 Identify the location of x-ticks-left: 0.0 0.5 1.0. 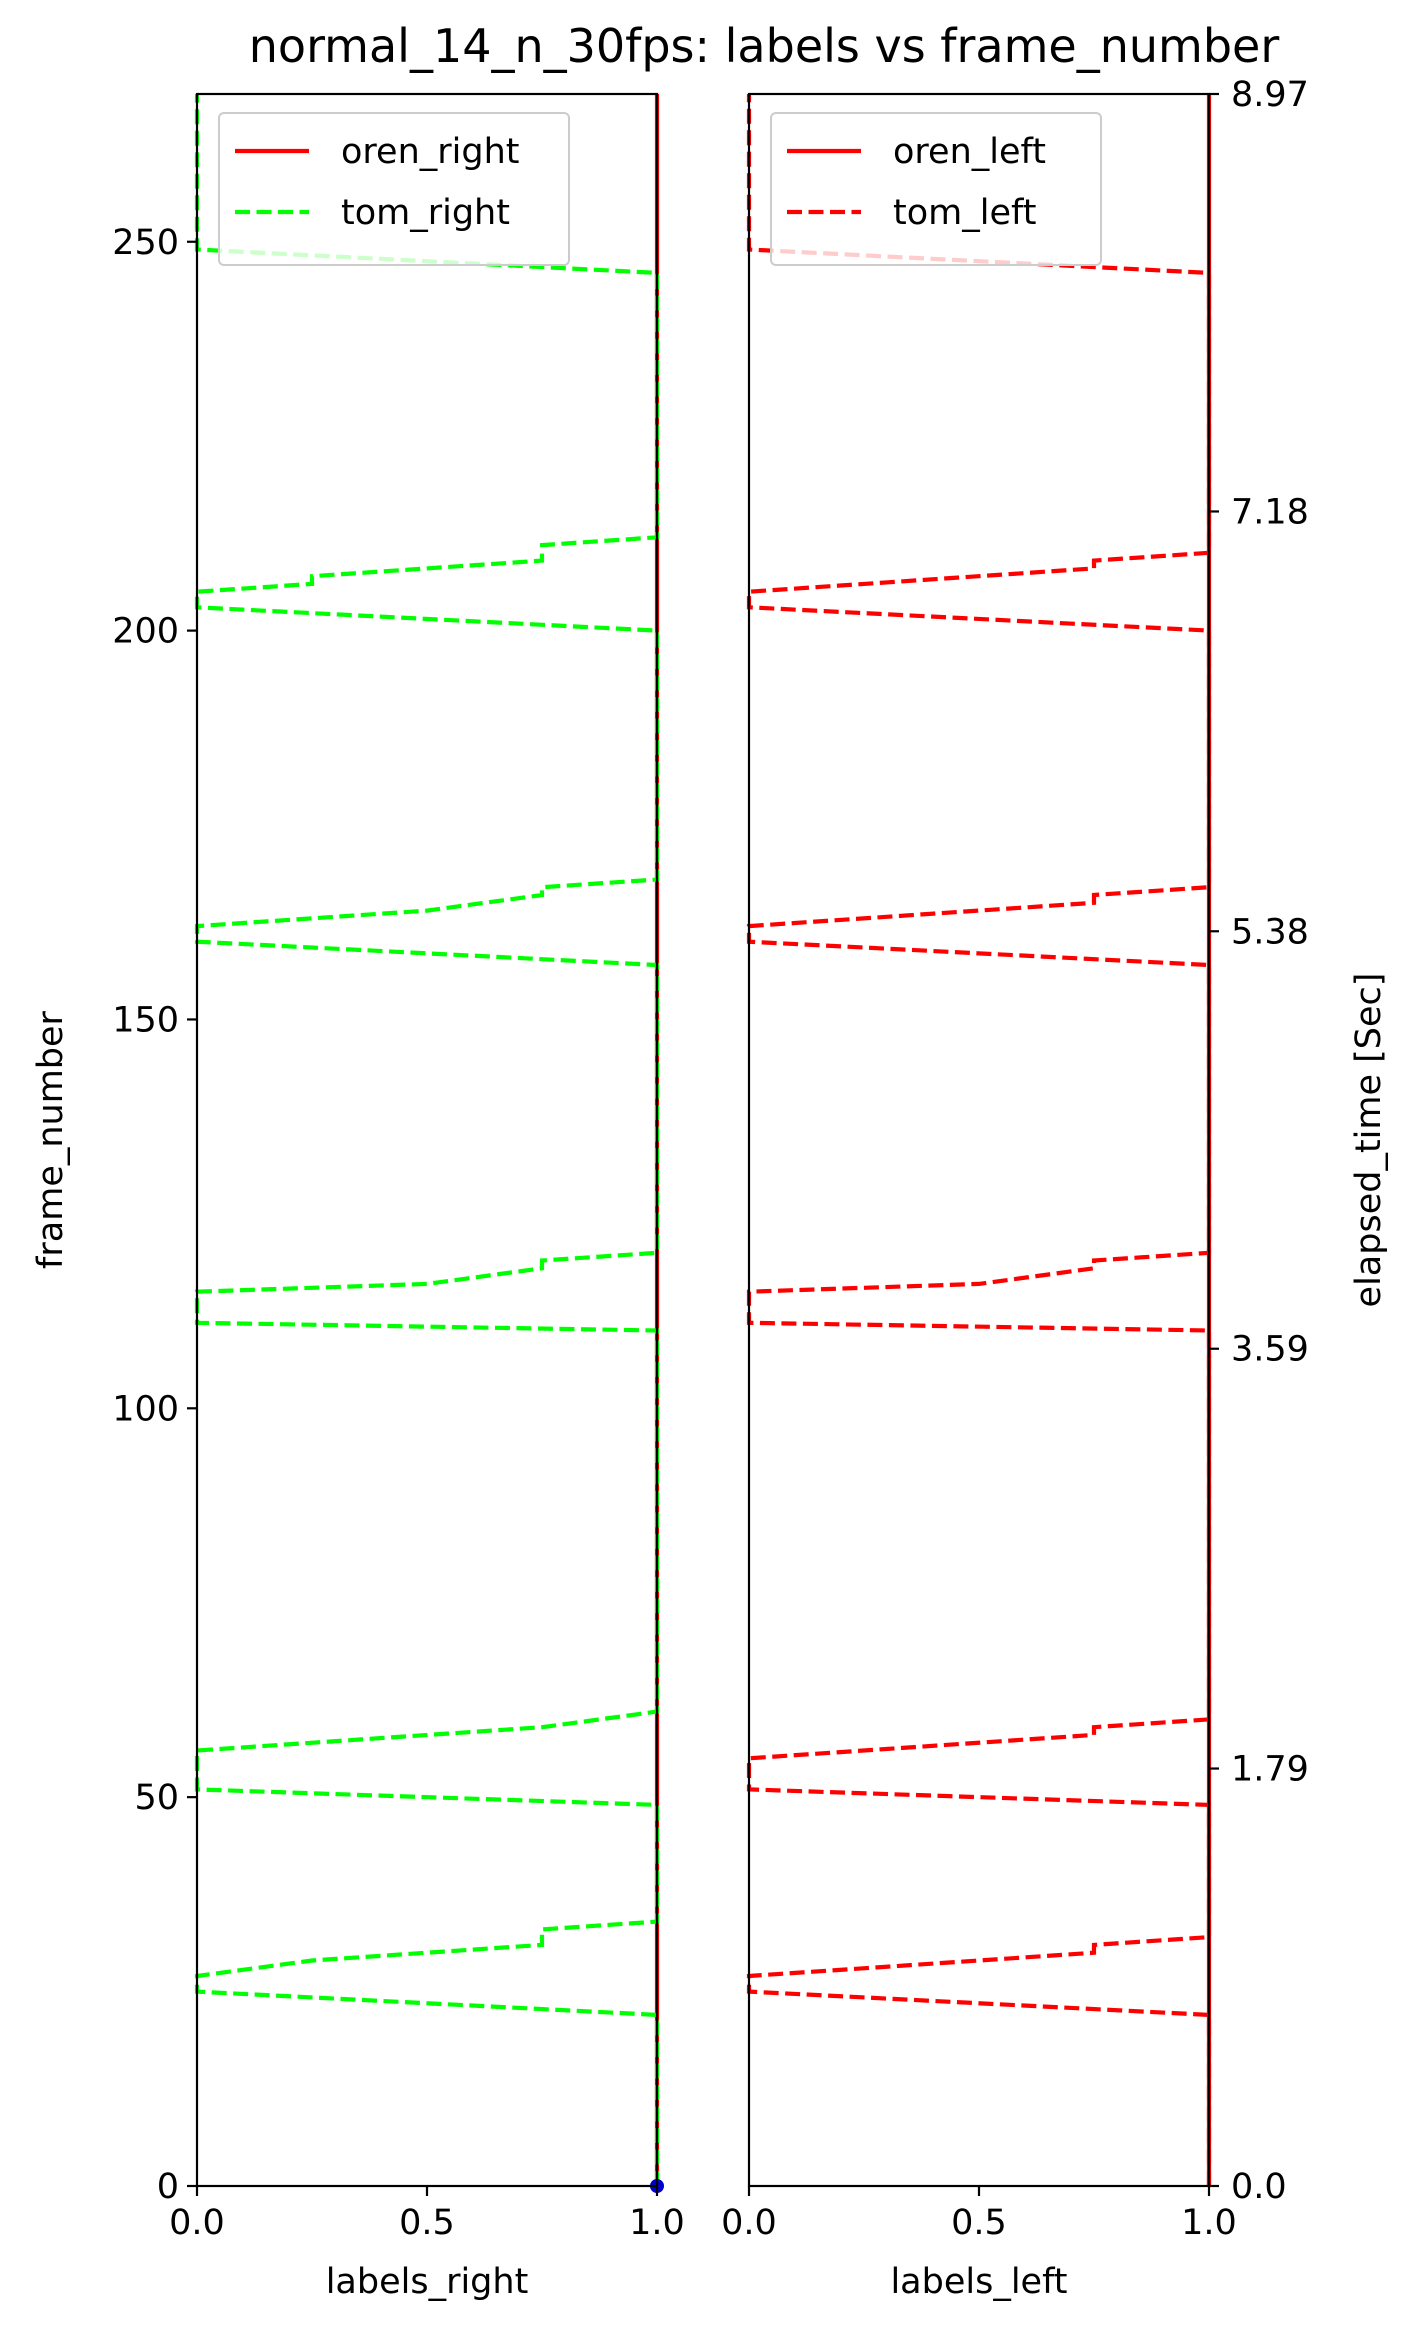
(979, 2214).